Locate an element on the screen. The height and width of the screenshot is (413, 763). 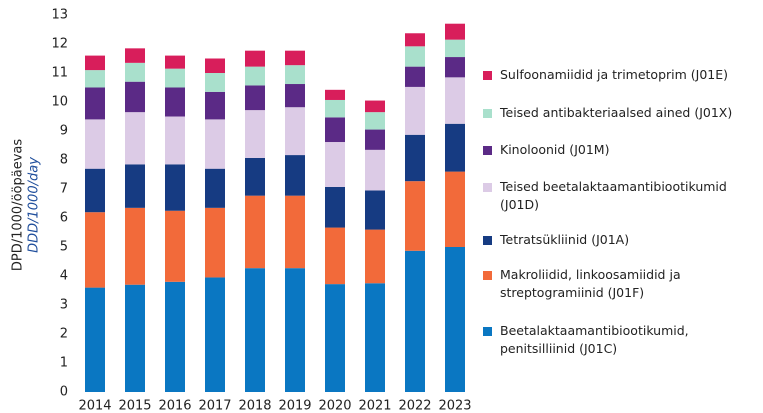
legend-label: Kinoloonid (J01M) is located at coordinates (555, 149).